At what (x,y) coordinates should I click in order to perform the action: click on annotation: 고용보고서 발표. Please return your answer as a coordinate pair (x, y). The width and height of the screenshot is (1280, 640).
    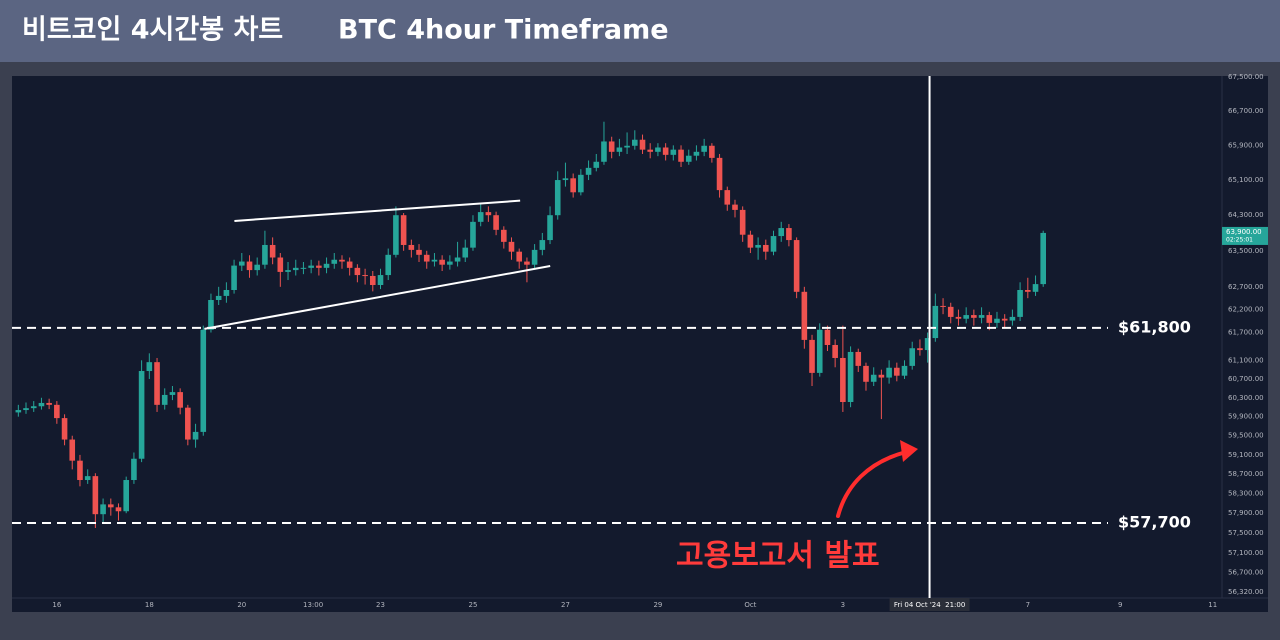
    Looking at the image, I should click on (778, 556).